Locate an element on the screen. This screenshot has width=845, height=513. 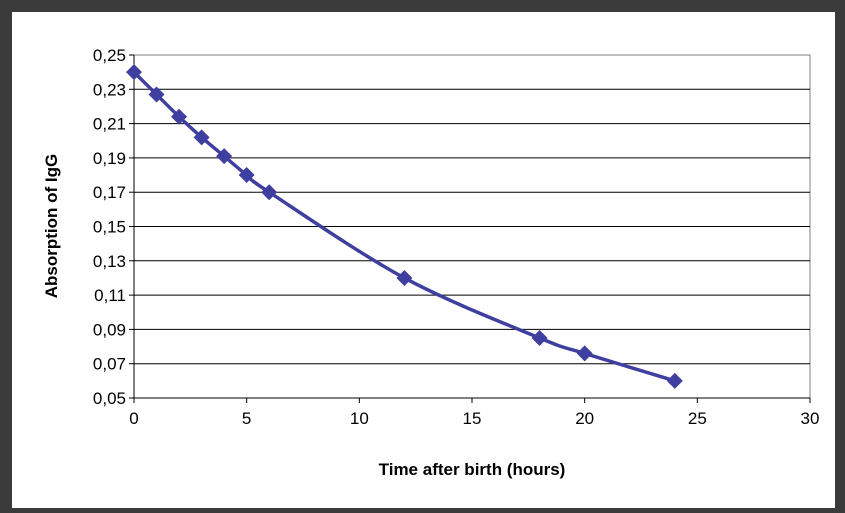
x-axis-ticks: 0 5 10 15 20 25 30 is located at coordinates (474, 412).